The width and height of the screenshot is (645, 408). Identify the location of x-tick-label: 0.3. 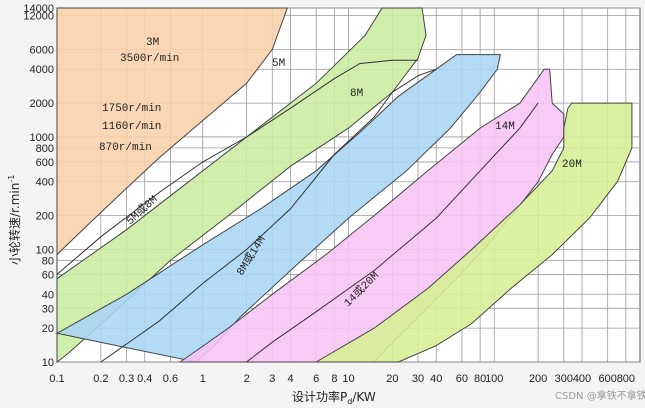
(126, 379).